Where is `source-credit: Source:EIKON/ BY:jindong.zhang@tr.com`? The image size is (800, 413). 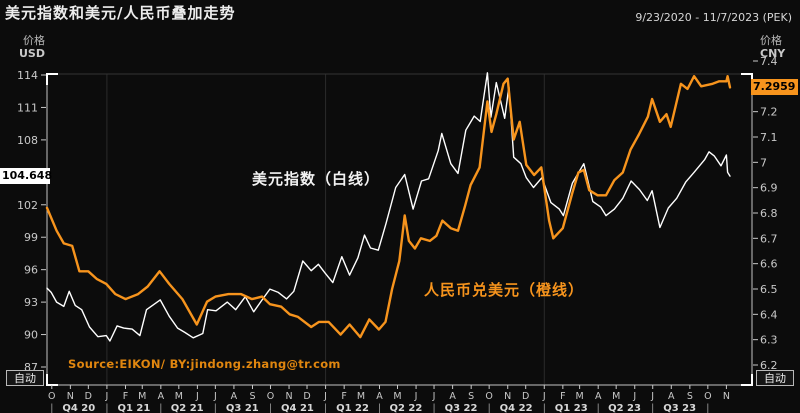
source-credit: Source:EIKON/ BY:jindong.zhang@tr.com is located at coordinates (204, 364).